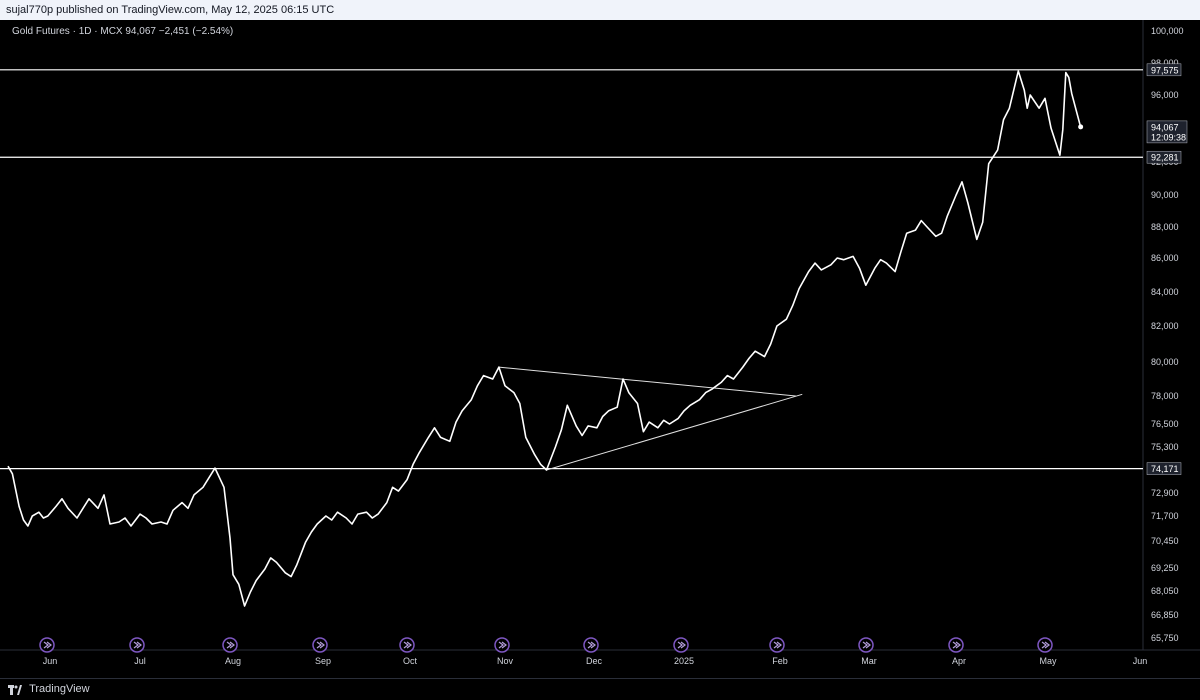 The image size is (1200, 700). Describe the element at coordinates (959, 661) in the screenshot. I see `x-tick-label: Apr` at that location.